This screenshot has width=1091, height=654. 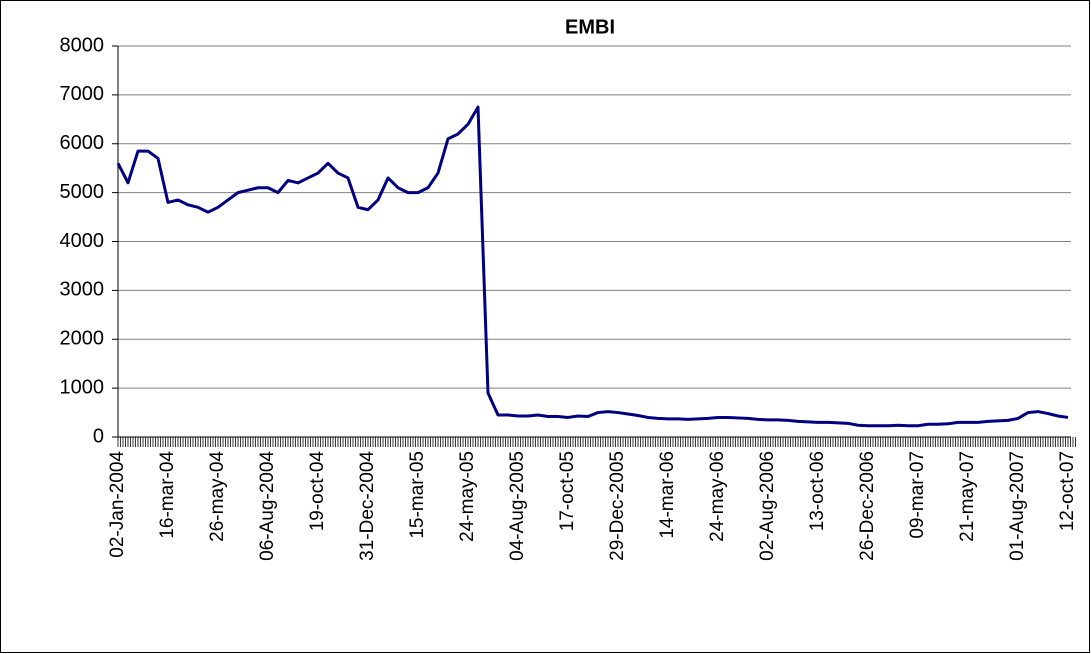 What do you see at coordinates (167, 495) in the screenshot?
I see `x-tick-label: 16-mar-04` at bounding box center [167, 495].